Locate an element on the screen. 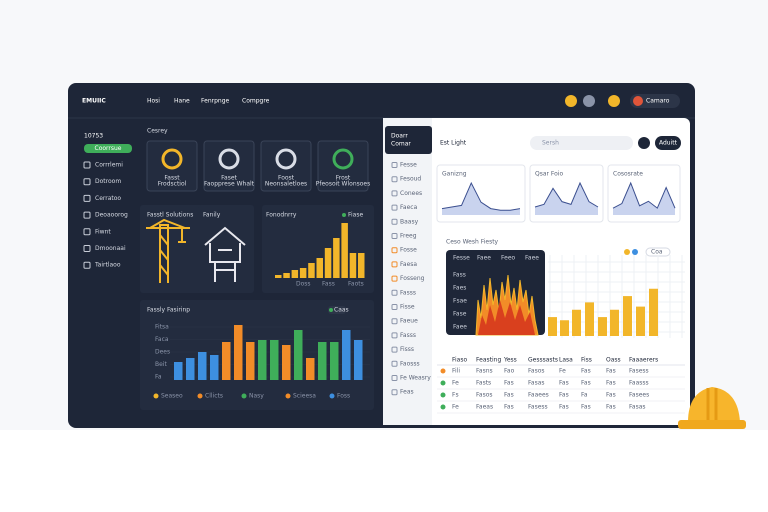 The height and width of the screenshot is (512, 768). panel-title: Fassly Fasirinp is located at coordinates (168, 310).